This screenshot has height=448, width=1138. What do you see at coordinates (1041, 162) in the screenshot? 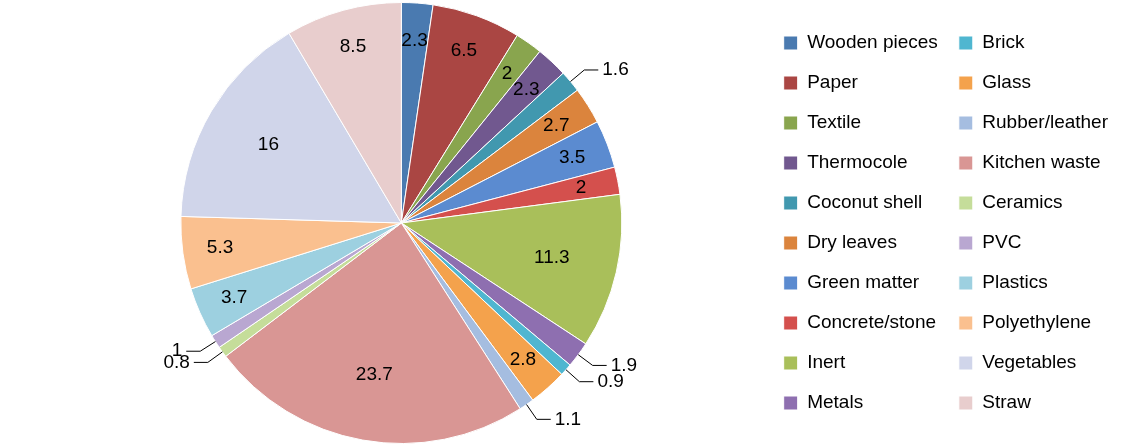
I see `legend-label: Kitchen waste` at bounding box center [1041, 162].